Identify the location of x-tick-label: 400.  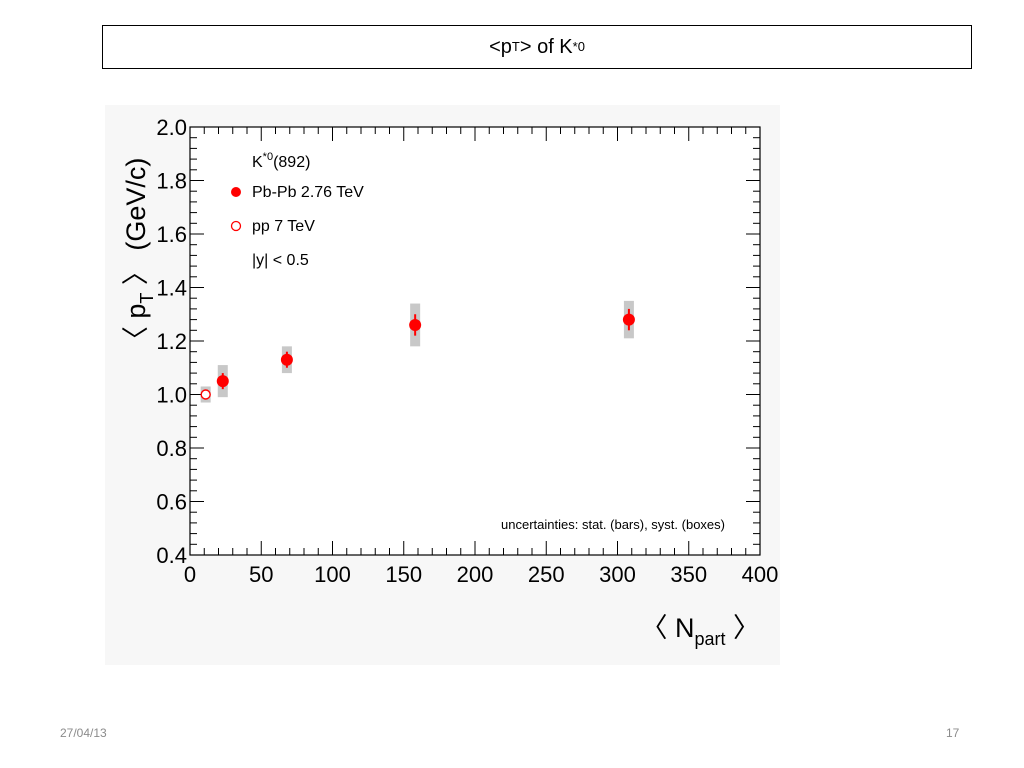
(760, 574).